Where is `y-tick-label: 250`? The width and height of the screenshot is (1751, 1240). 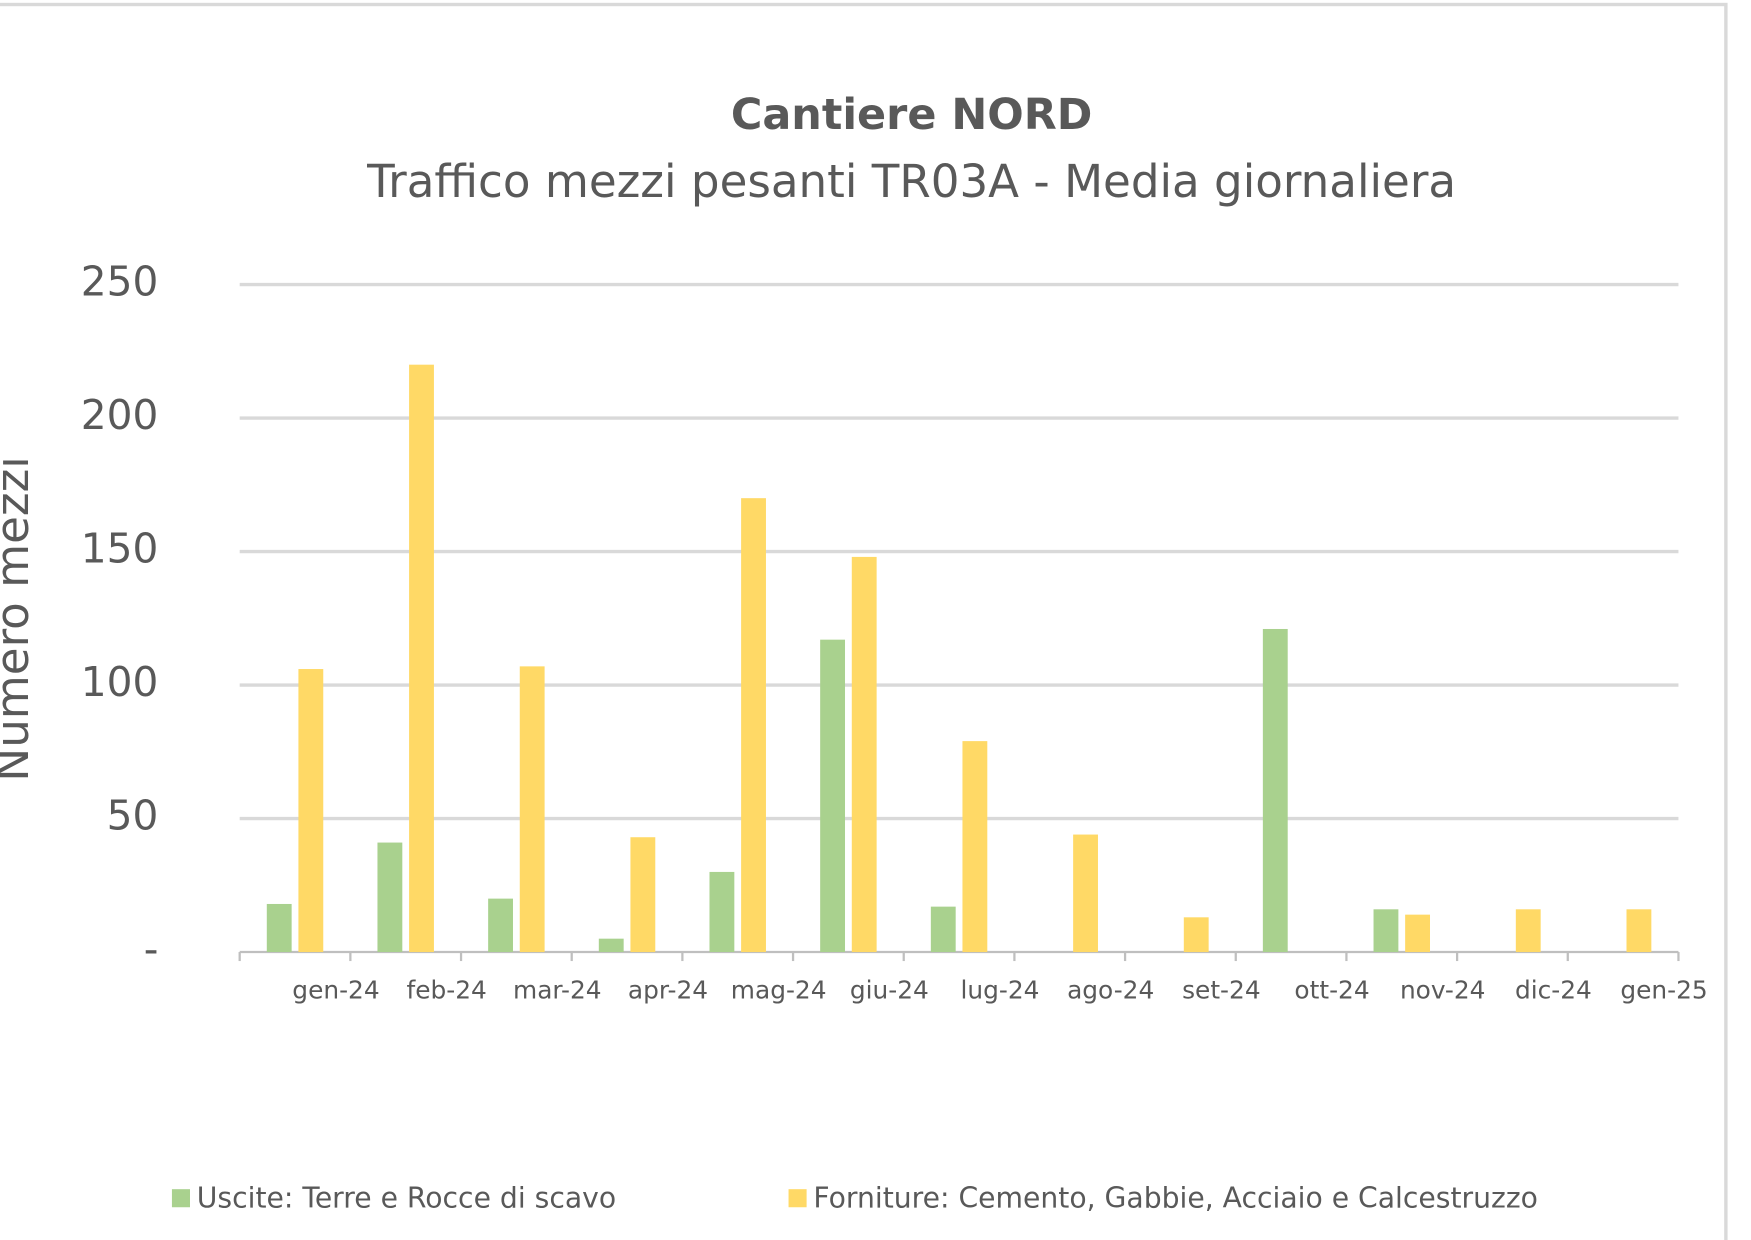 y-tick-label: 250 is located at coordinates (120, 282).